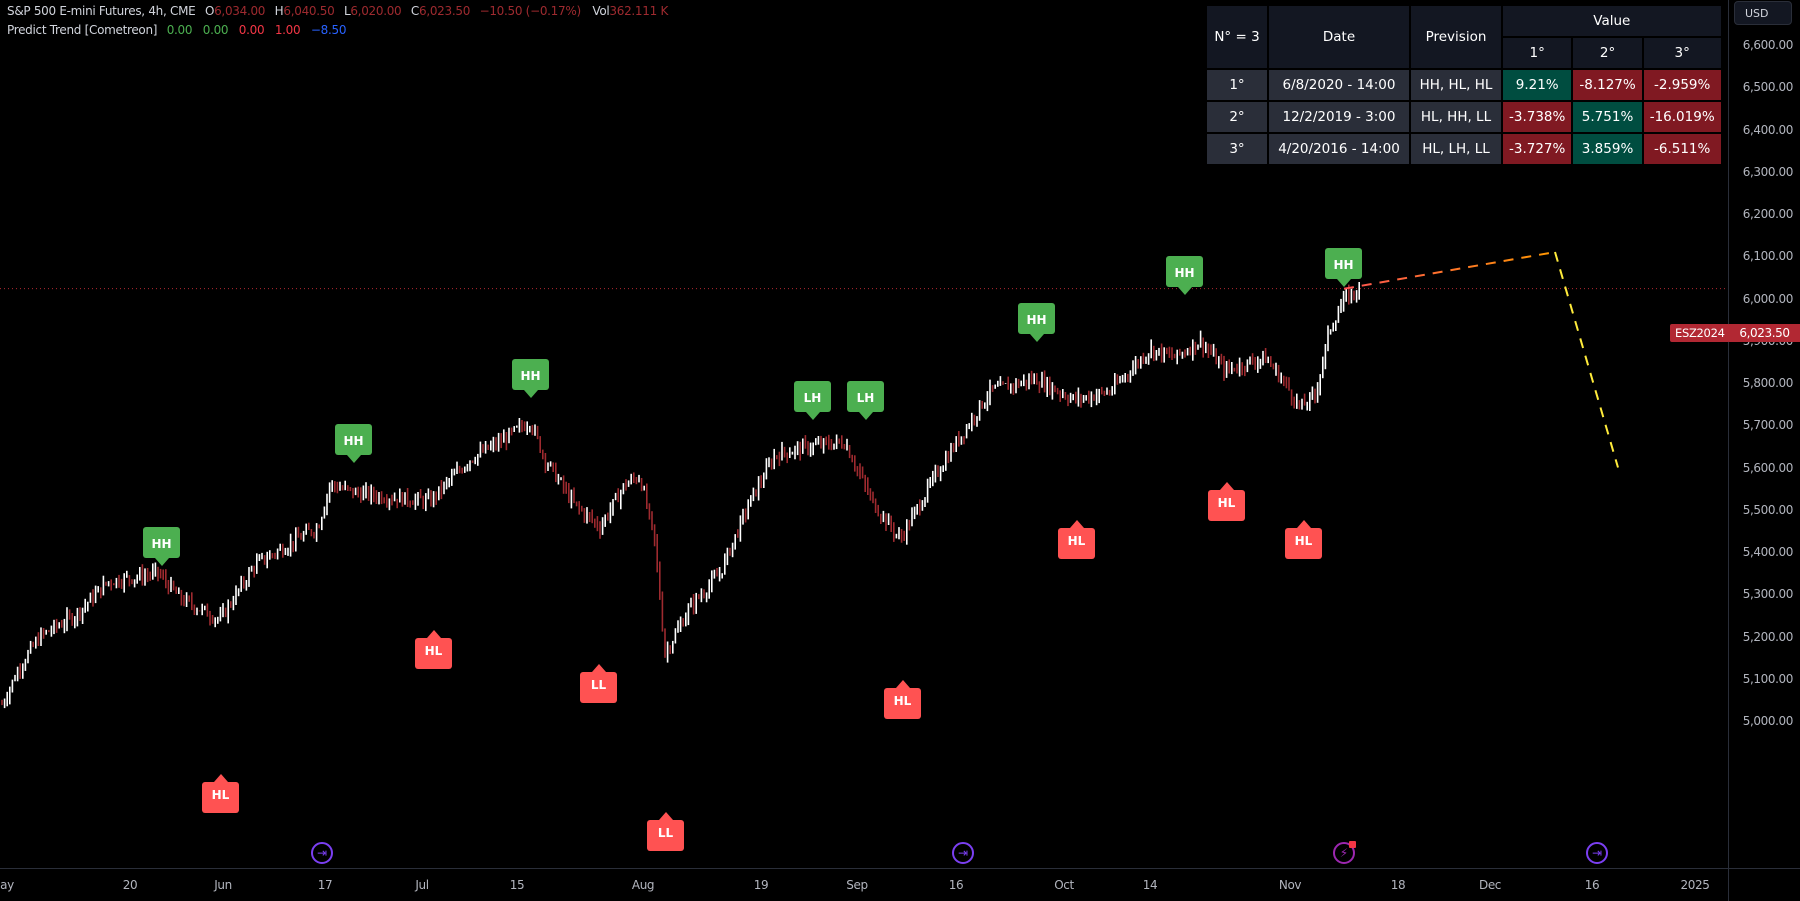  I want to click on low-value: 6,020.00, so click(376, 11).